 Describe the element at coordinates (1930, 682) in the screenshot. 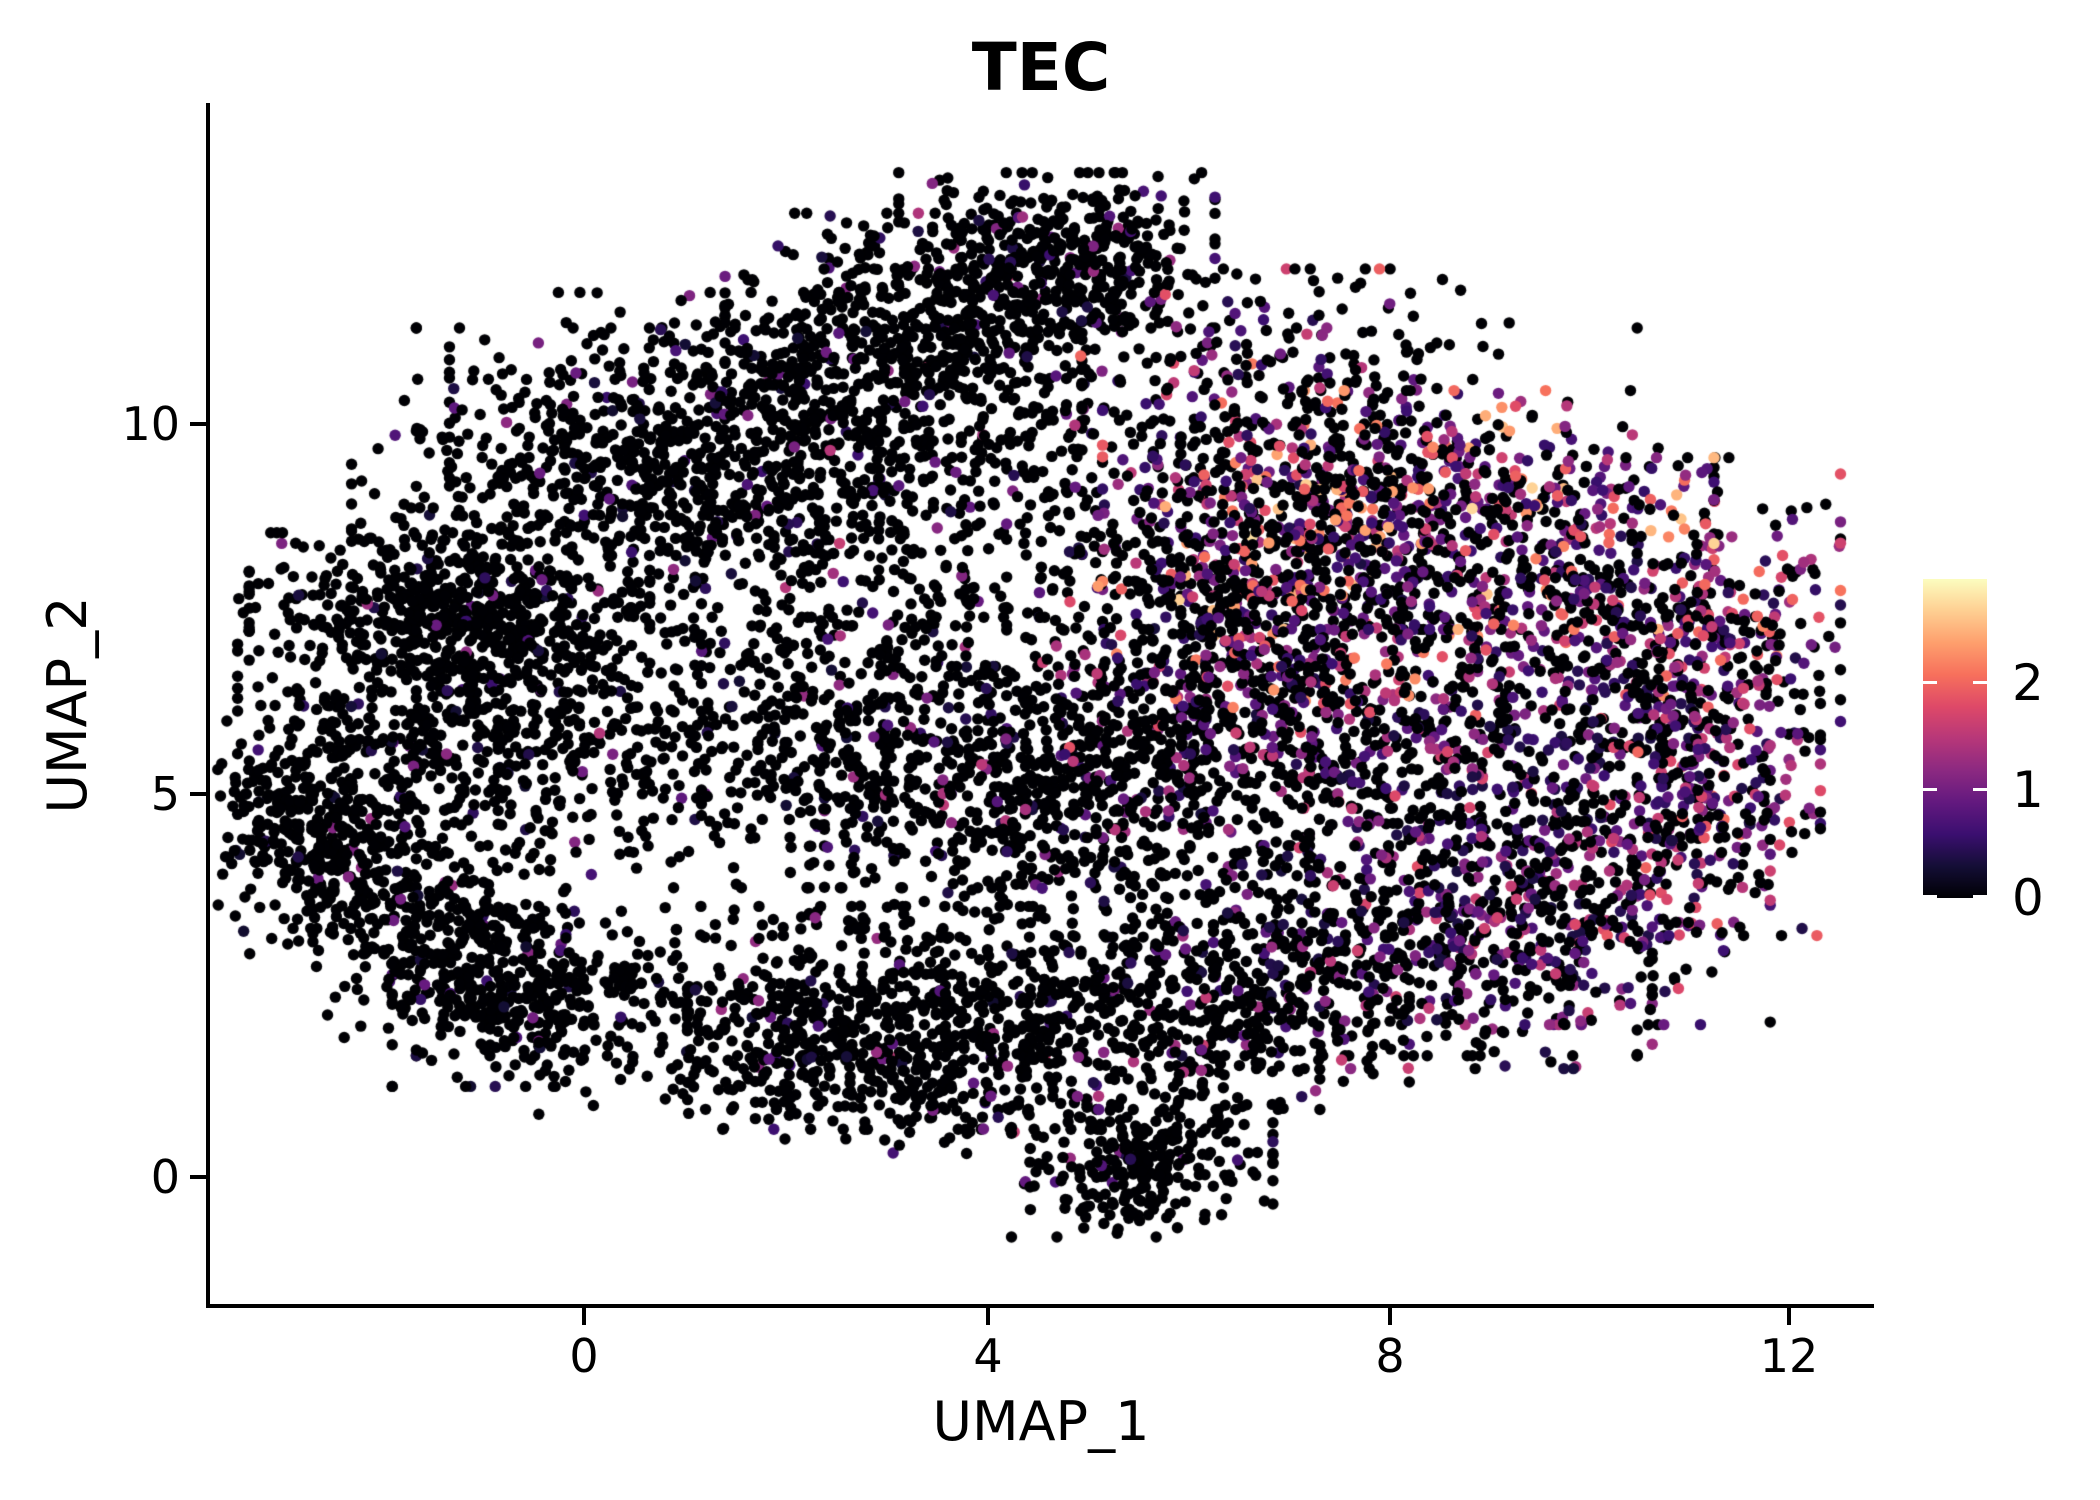

I see `colorbar-tick-2-left` at that location.